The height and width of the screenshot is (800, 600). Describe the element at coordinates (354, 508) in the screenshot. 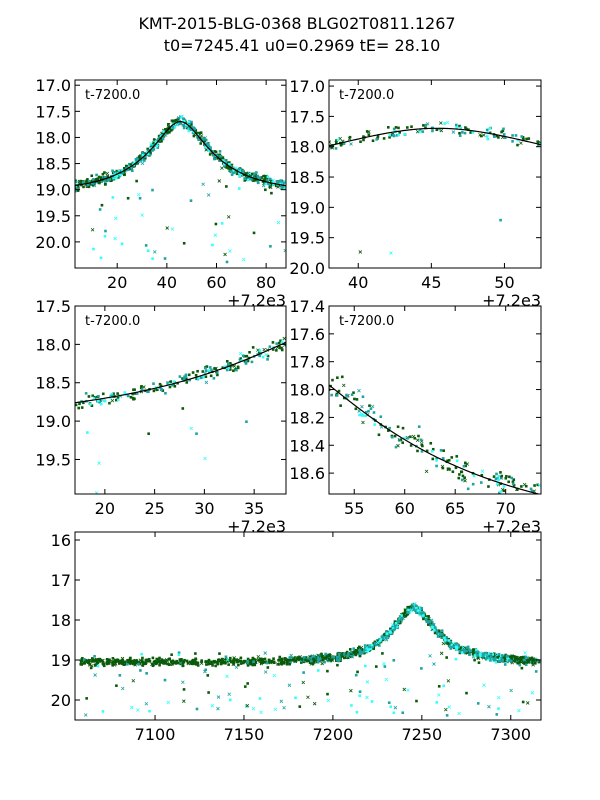

I see `x-tick-label: 55` at that location.